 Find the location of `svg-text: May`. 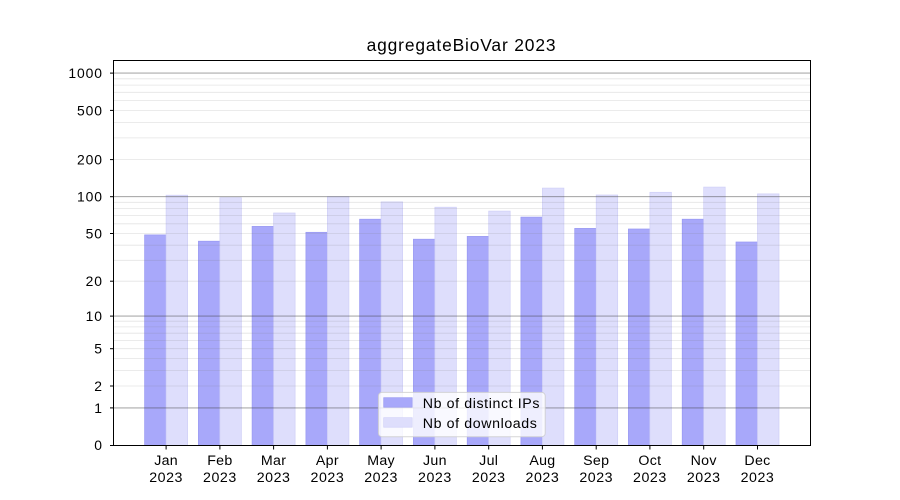

svg-text: May is located at coordinates (381, 461).